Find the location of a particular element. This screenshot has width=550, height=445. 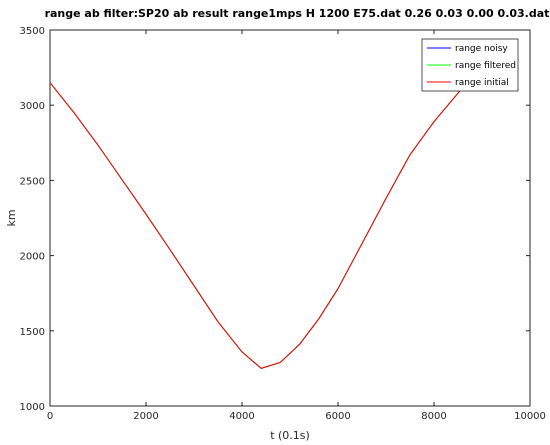

legend-entry-label: range initial is located at coordinates (482, 83).